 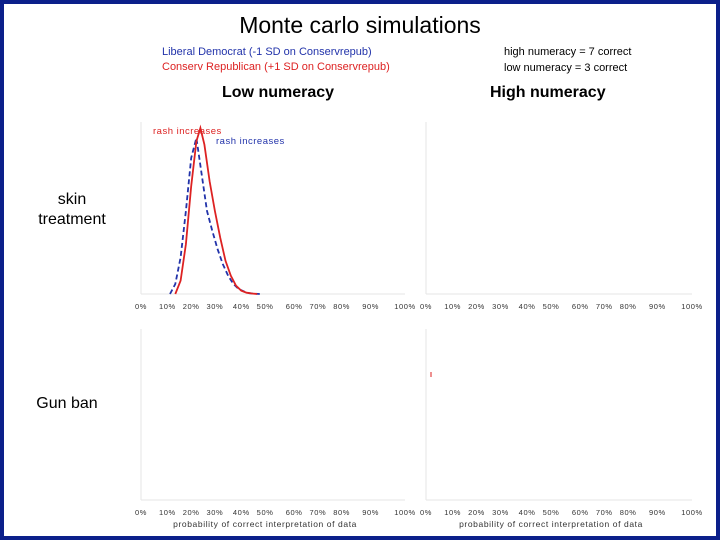 What do you see at coordinates (67, 404) in the screenshot?
I see `row-label-gun-ban: Gun ban` at bounding box center [67, 404].